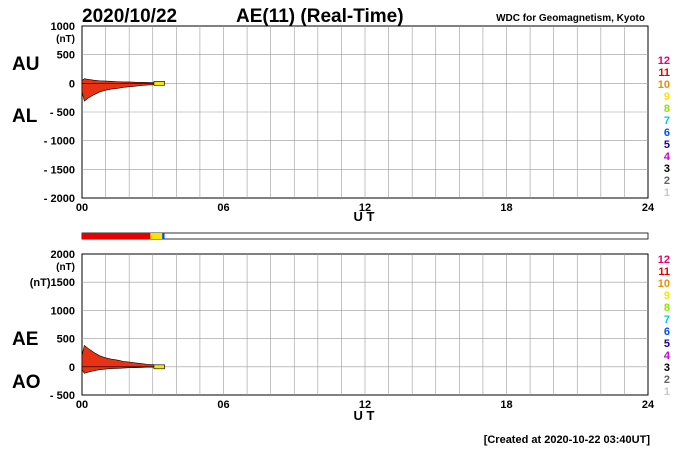 The width and height of the screenshot is (700, 450). I want to click on y-tick-label: - 1000, so click(59, 142).